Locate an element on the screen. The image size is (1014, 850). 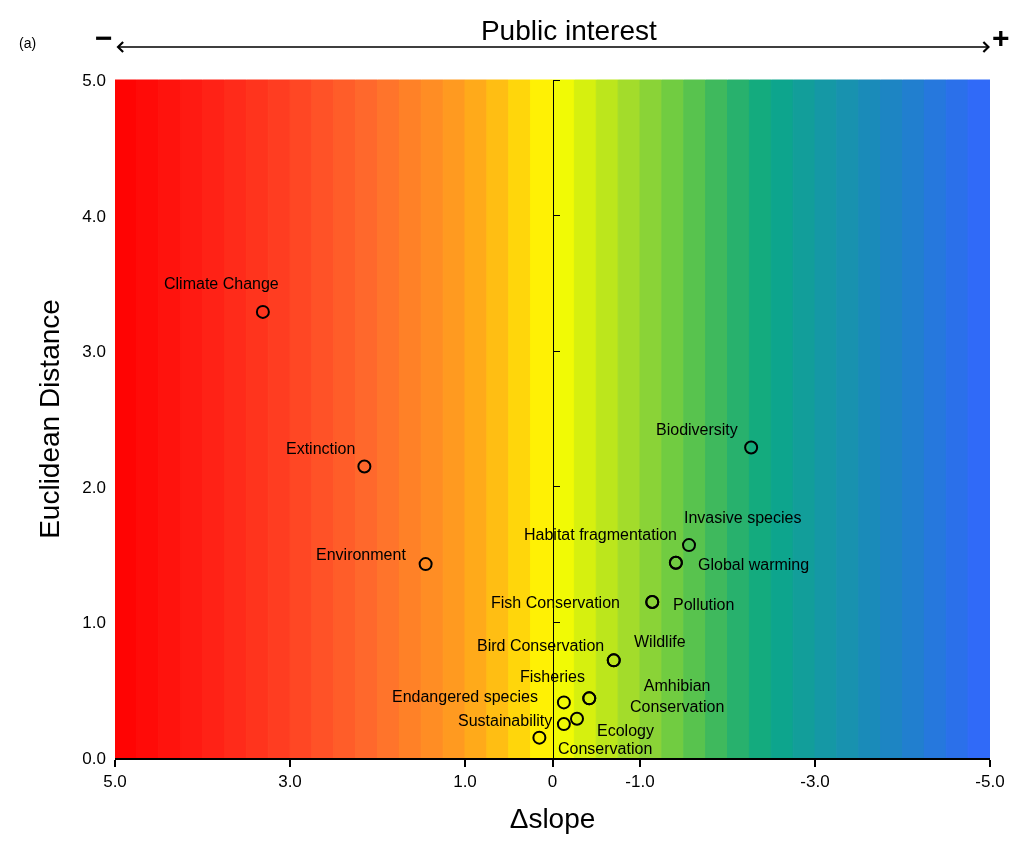
y-tick-label: 4.0 is located at coordinates (94, 216).